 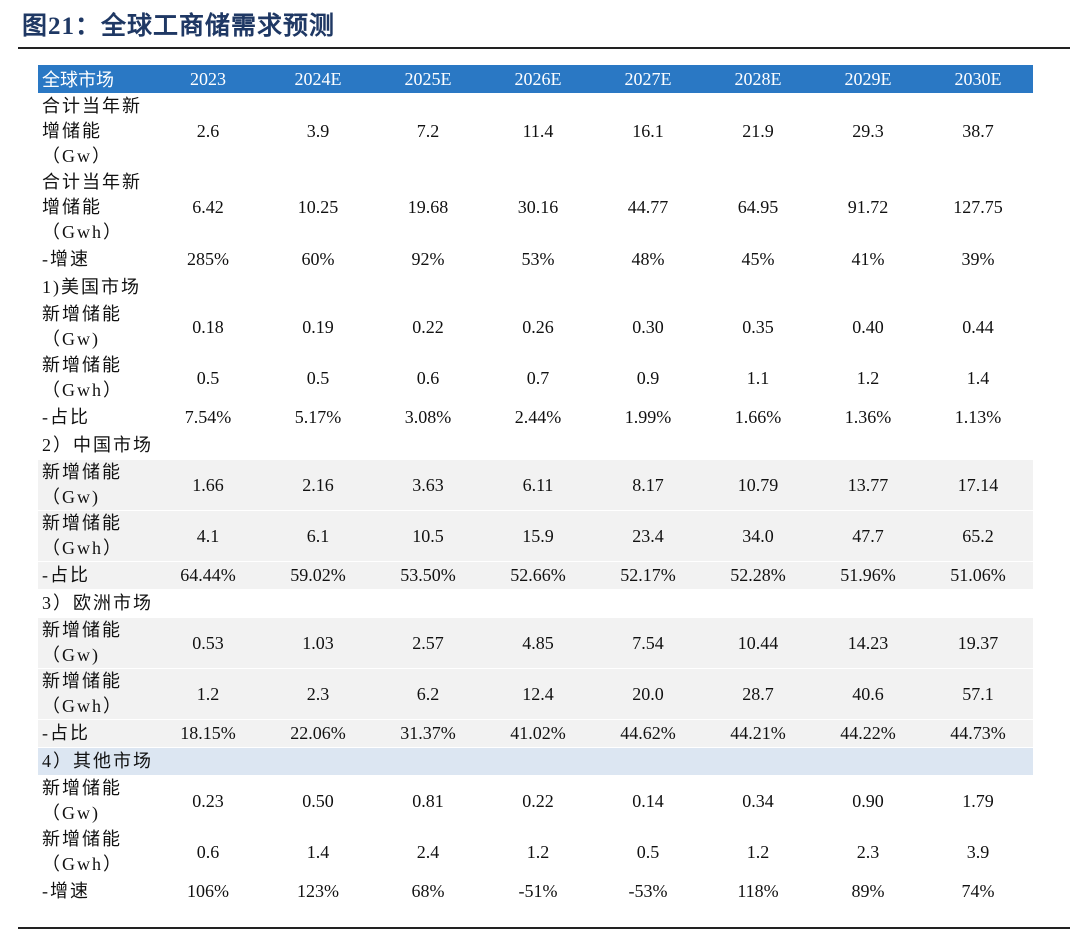 I want to click on header-cell: 2023, so click(x=208, y=79).